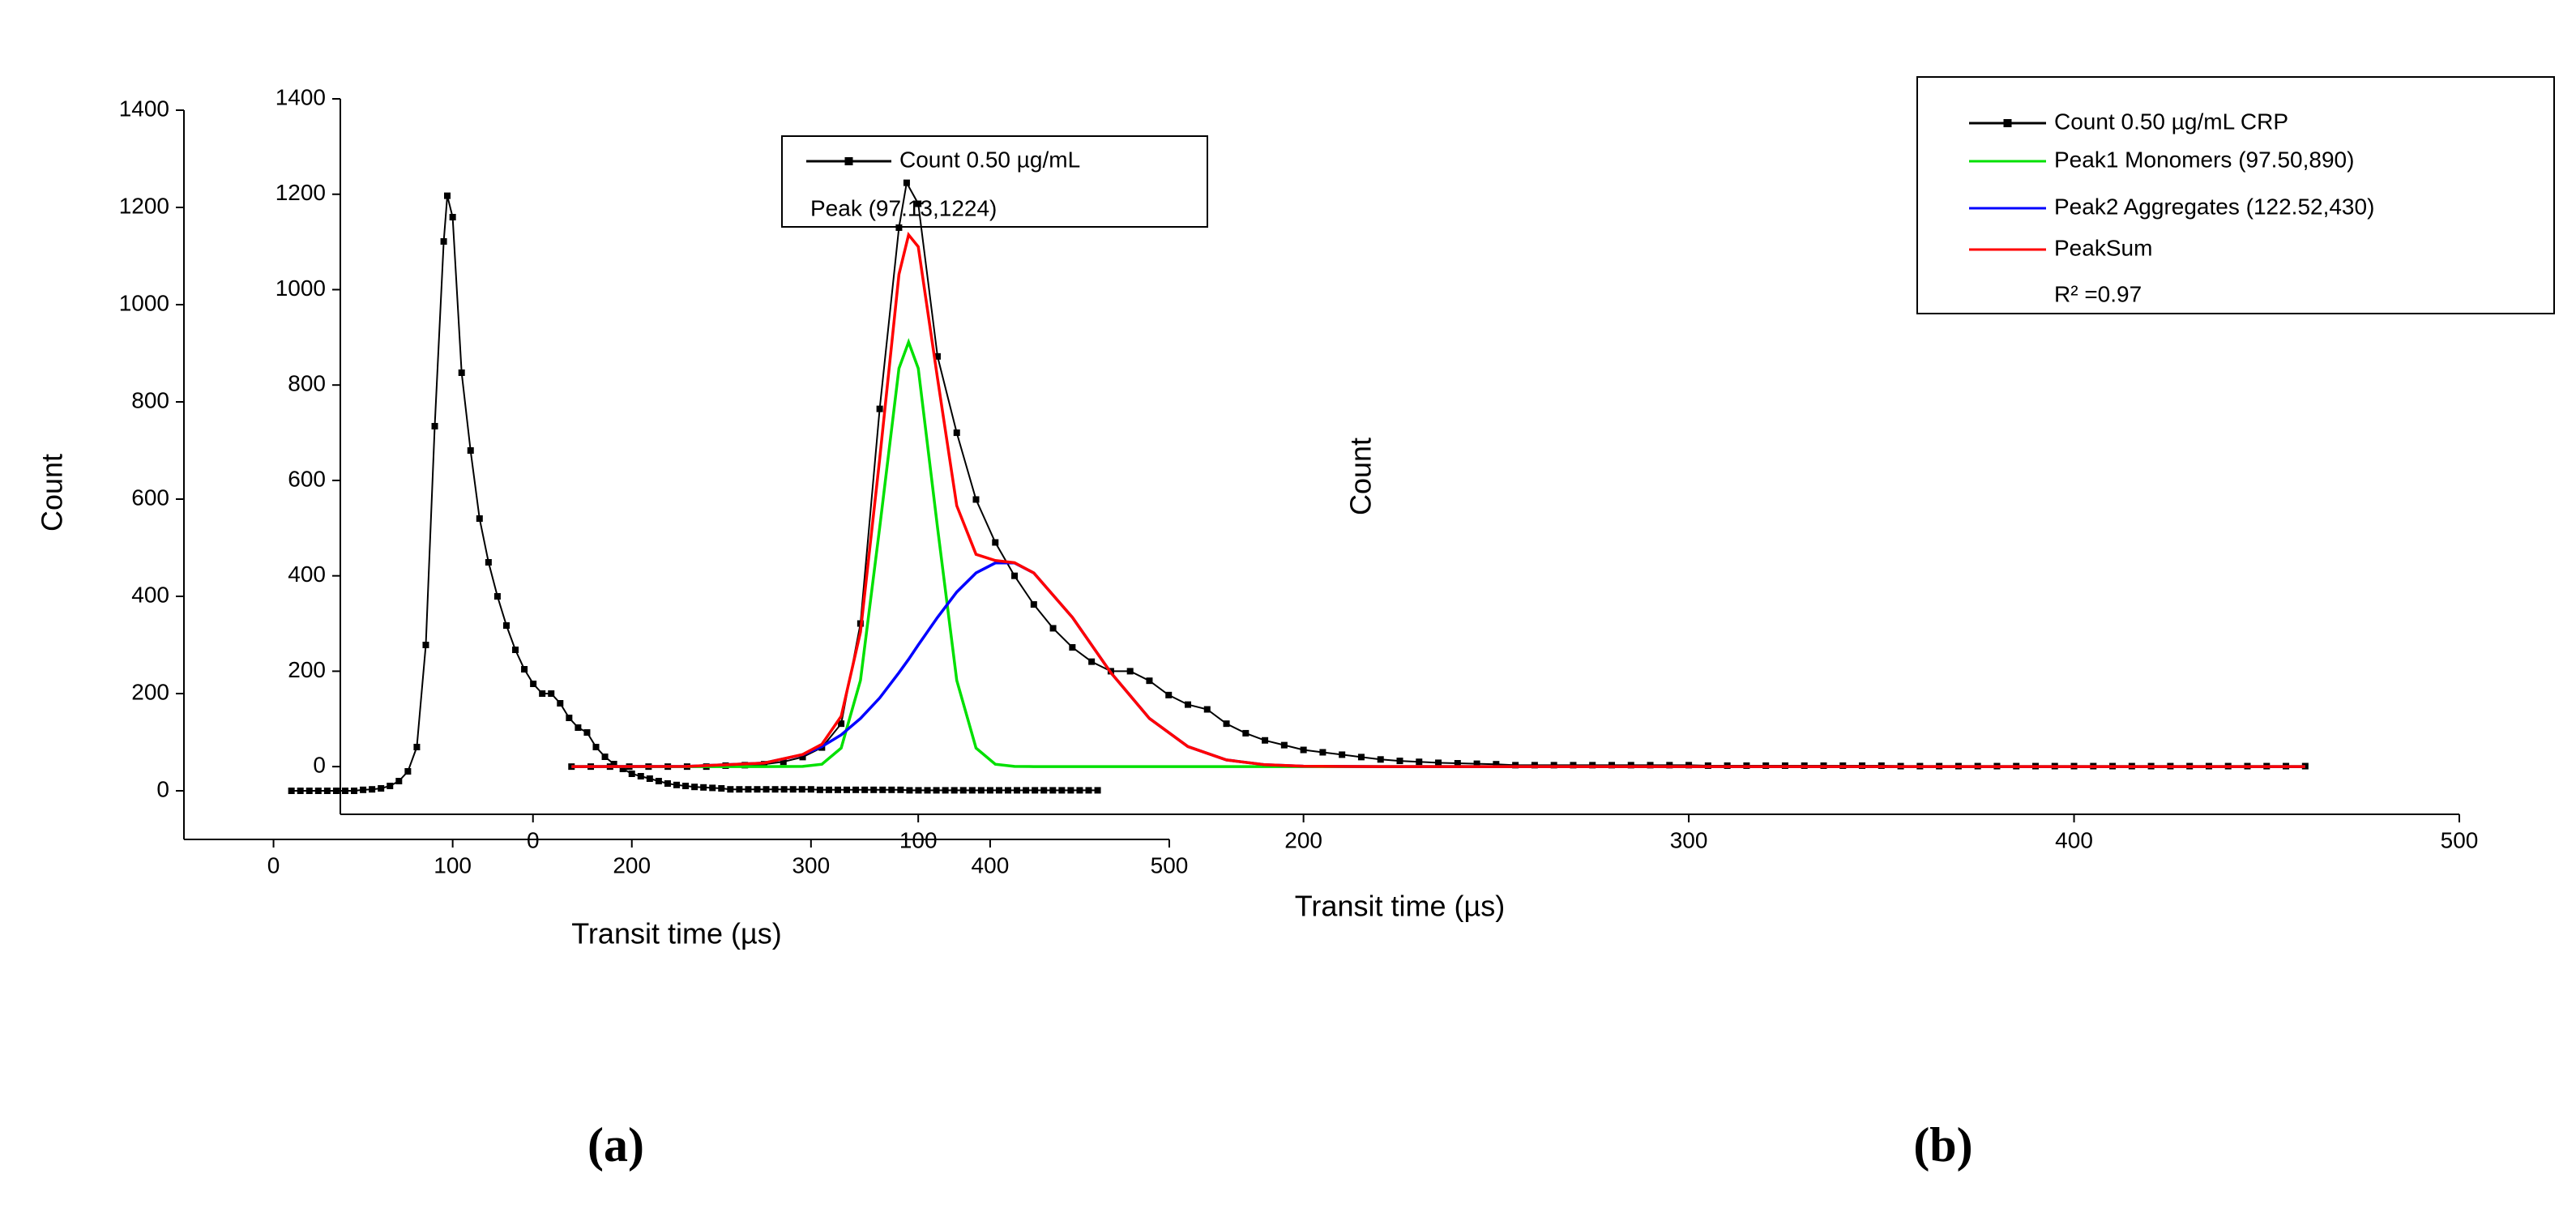  What do you see at coordinates (2214, 206) in the screenshot?
I see `legend-label: Peak2 Aggregates (122.52,430)` at bounding box center [2214, 206].